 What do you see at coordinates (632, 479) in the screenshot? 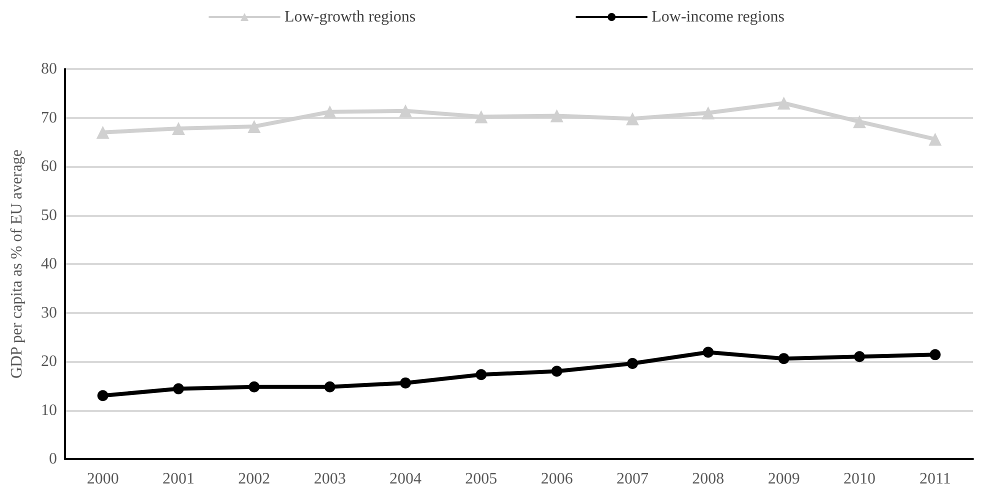
I see `x-tick-label: 2007` at bounding box center [632, 479].